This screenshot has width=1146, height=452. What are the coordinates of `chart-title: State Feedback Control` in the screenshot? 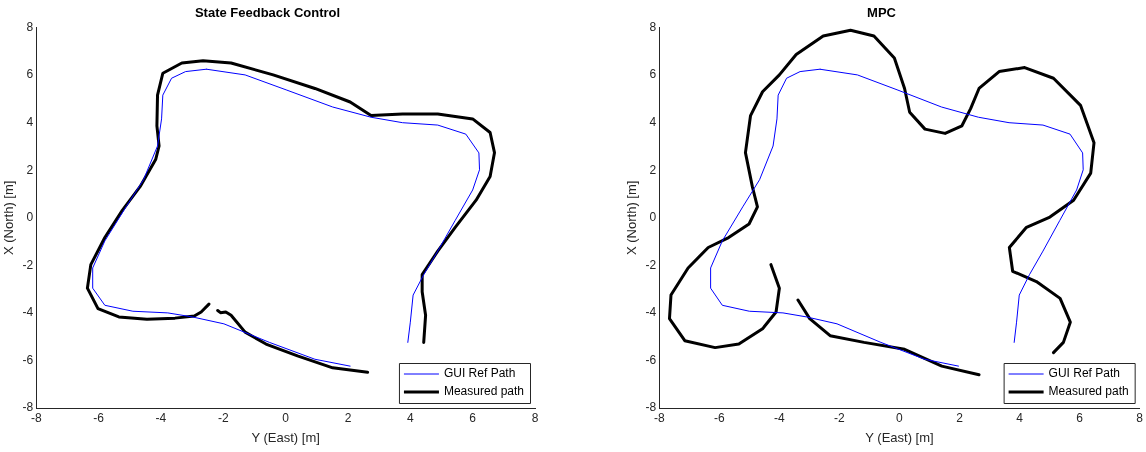 It's located at (267, 13).